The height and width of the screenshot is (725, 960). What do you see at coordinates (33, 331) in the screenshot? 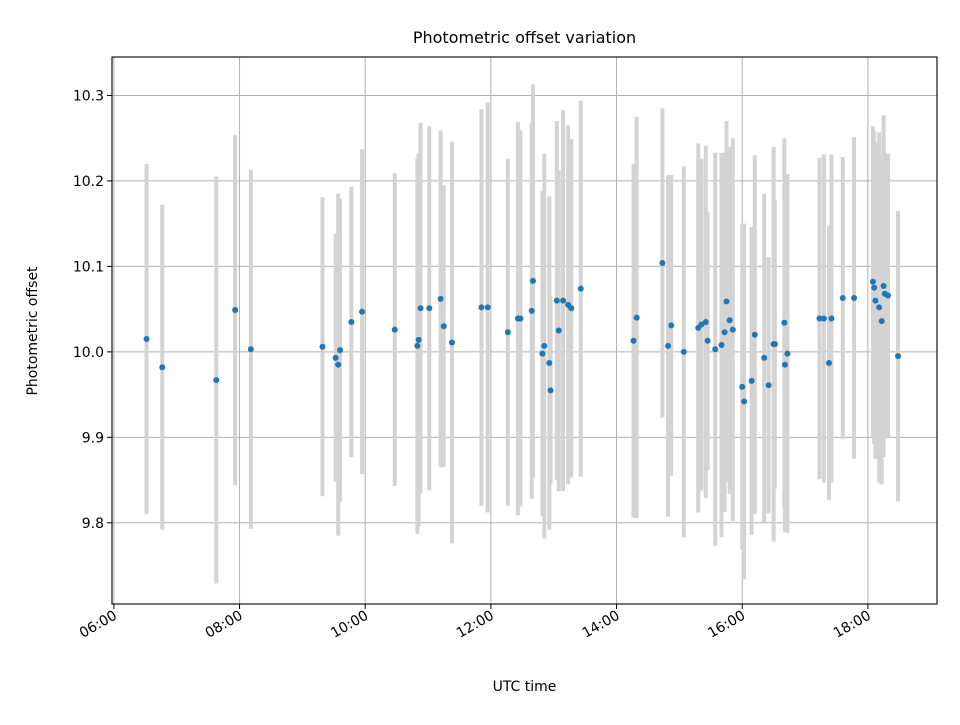
I see `y-axis-label: Photometric offset` at bounding box center [33, 331].